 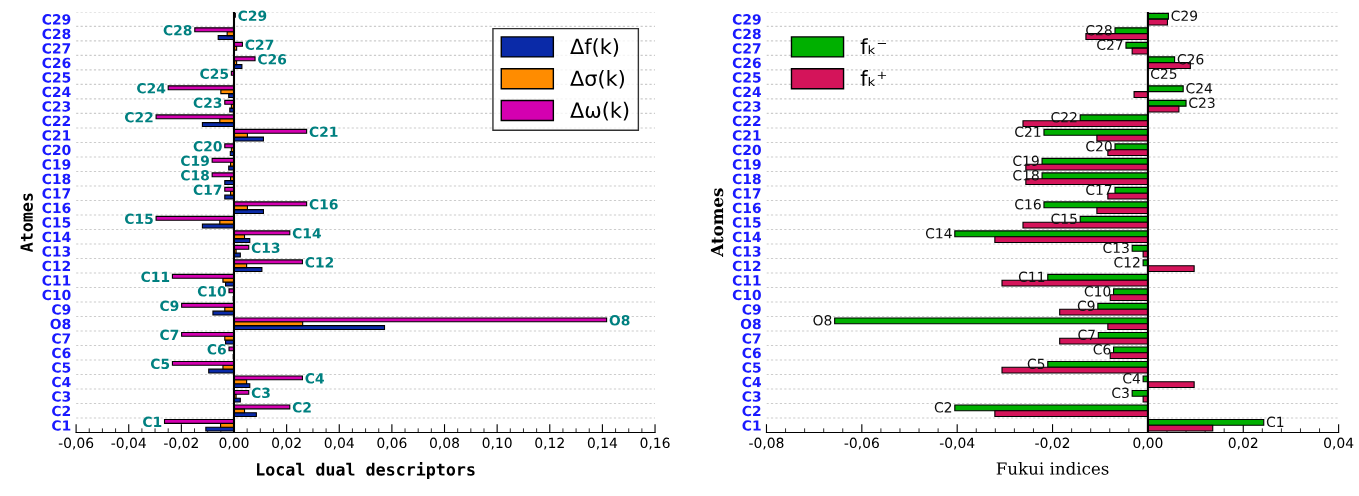 I want to click on y-tick-label: C6, so click(x=751, y=353).